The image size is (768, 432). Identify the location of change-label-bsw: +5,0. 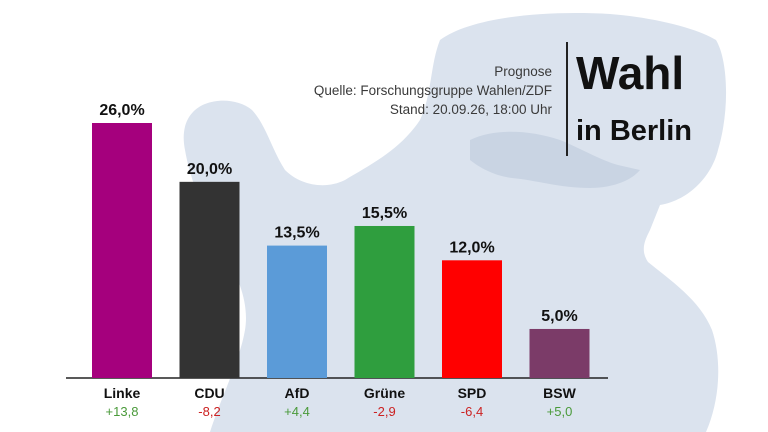
(560, 411).